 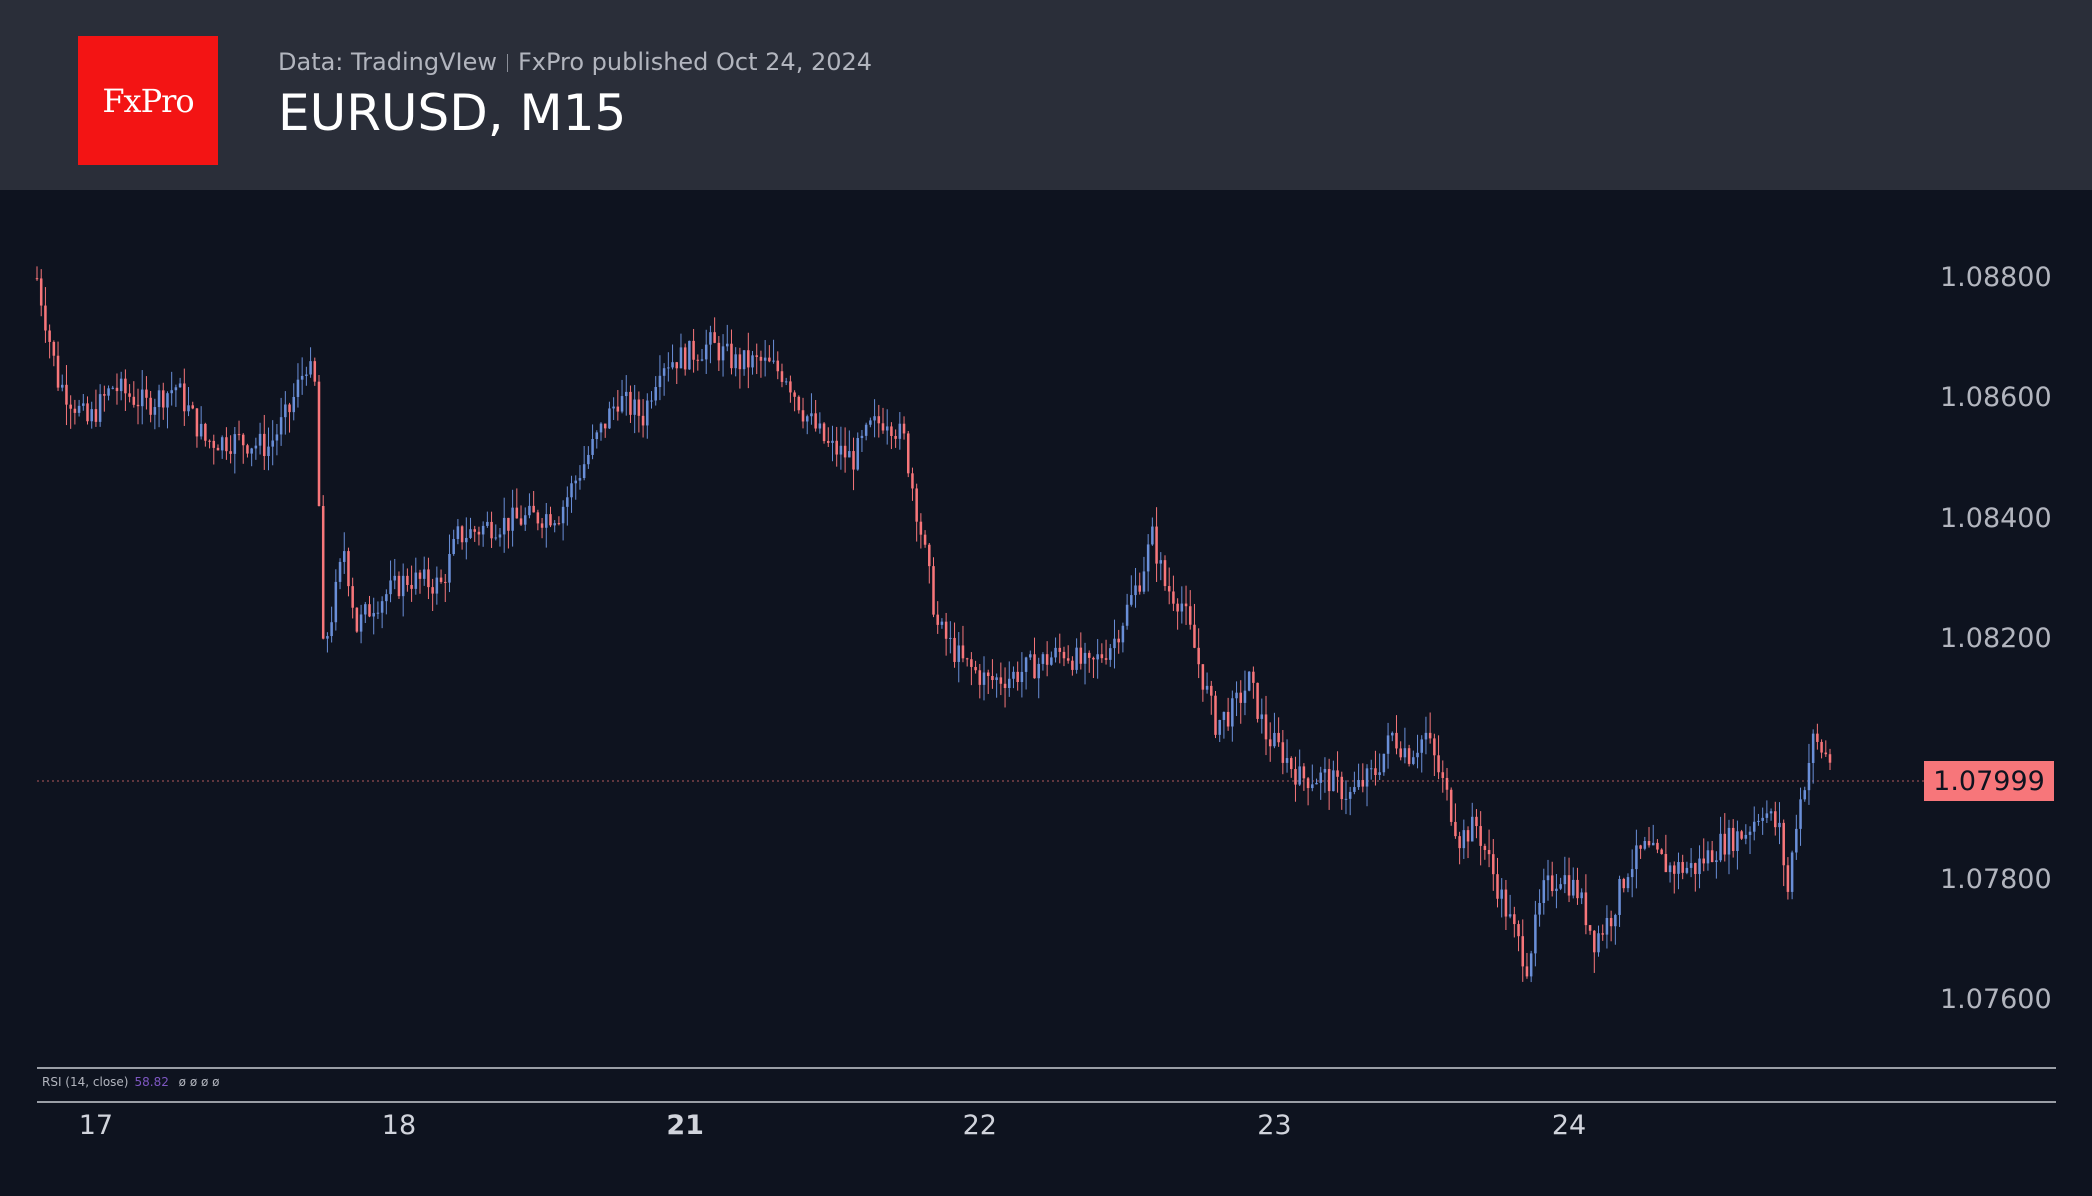 I want to click on publisher-text: FxPro published Oct 24, 2024, so click(x=695, y=62).